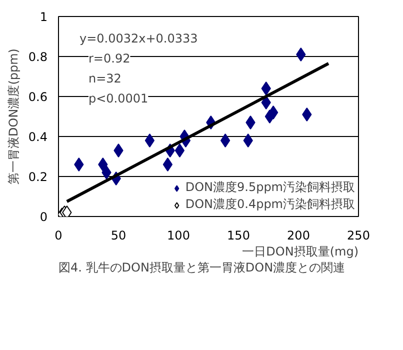  I want to click on text: 図4. 乳牛のDON摂取量と第一胃液DON濃度との関連, so click(202, 267).